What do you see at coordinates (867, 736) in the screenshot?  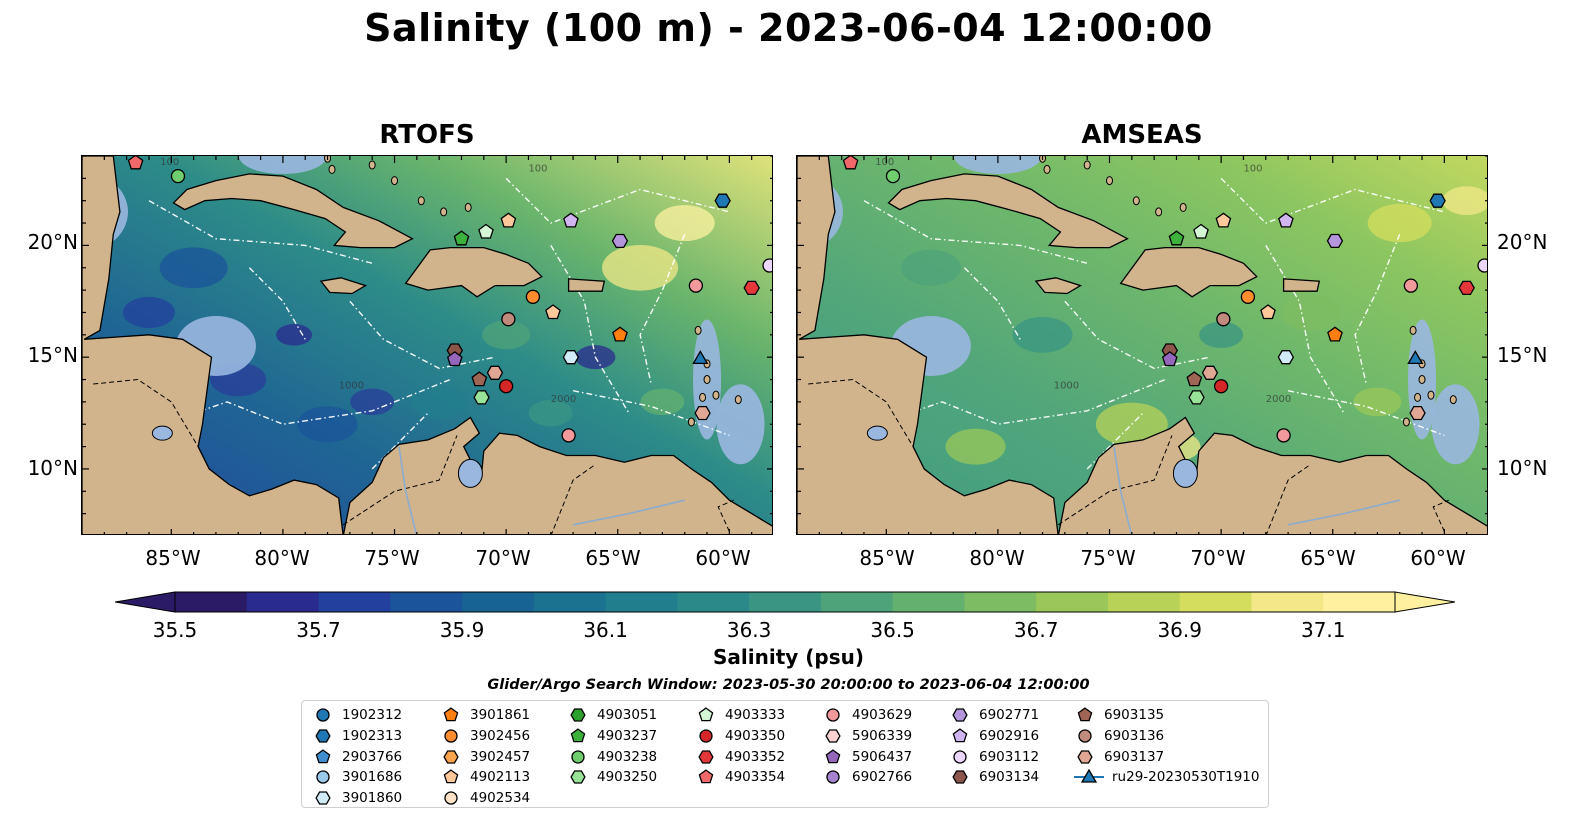 I see `legend-item-5906339: 5906339` at bounding box center [867, 736].